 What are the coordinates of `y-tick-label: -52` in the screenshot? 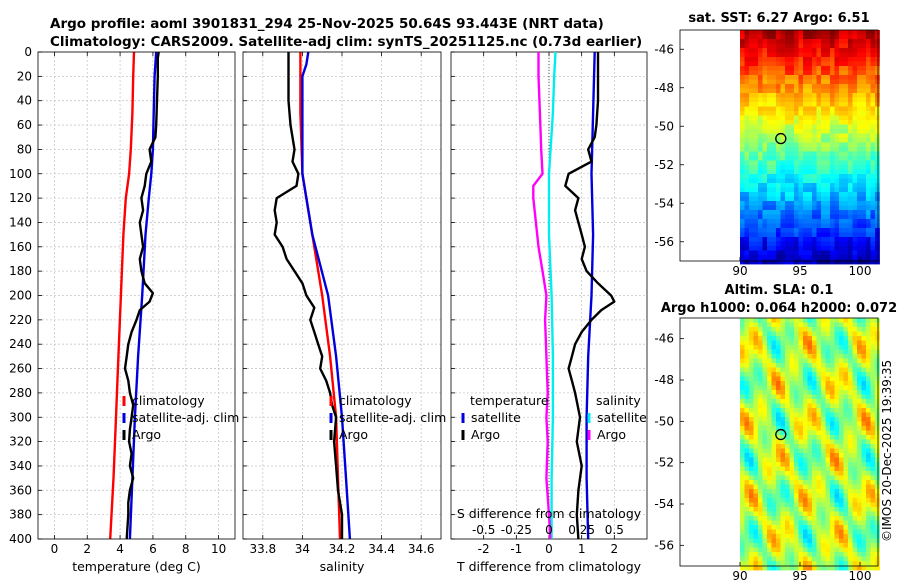 It's located at (664, 165).